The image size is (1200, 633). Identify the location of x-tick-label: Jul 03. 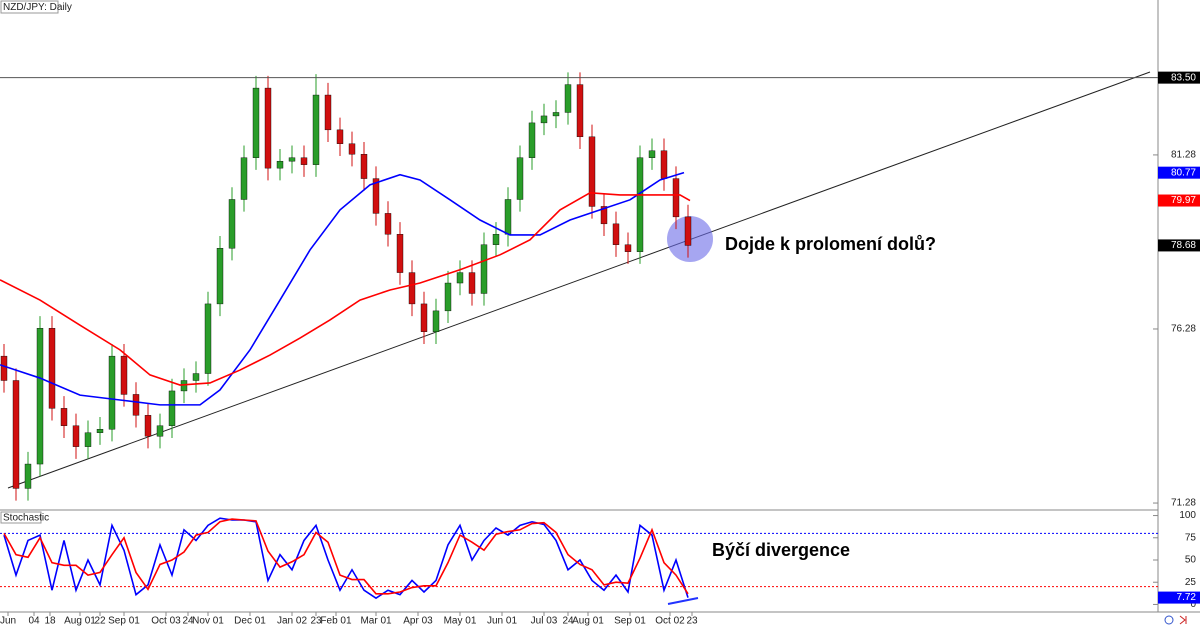
(544, 621).